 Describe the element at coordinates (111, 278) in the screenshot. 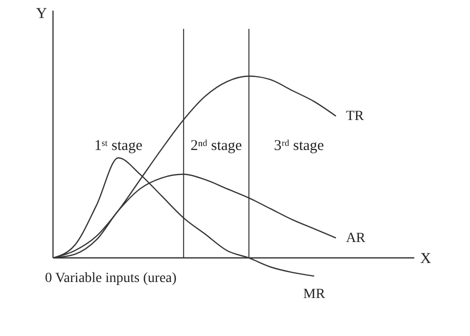

I see `x-axis-title: 0 Variable inputs (urea)` at that location.